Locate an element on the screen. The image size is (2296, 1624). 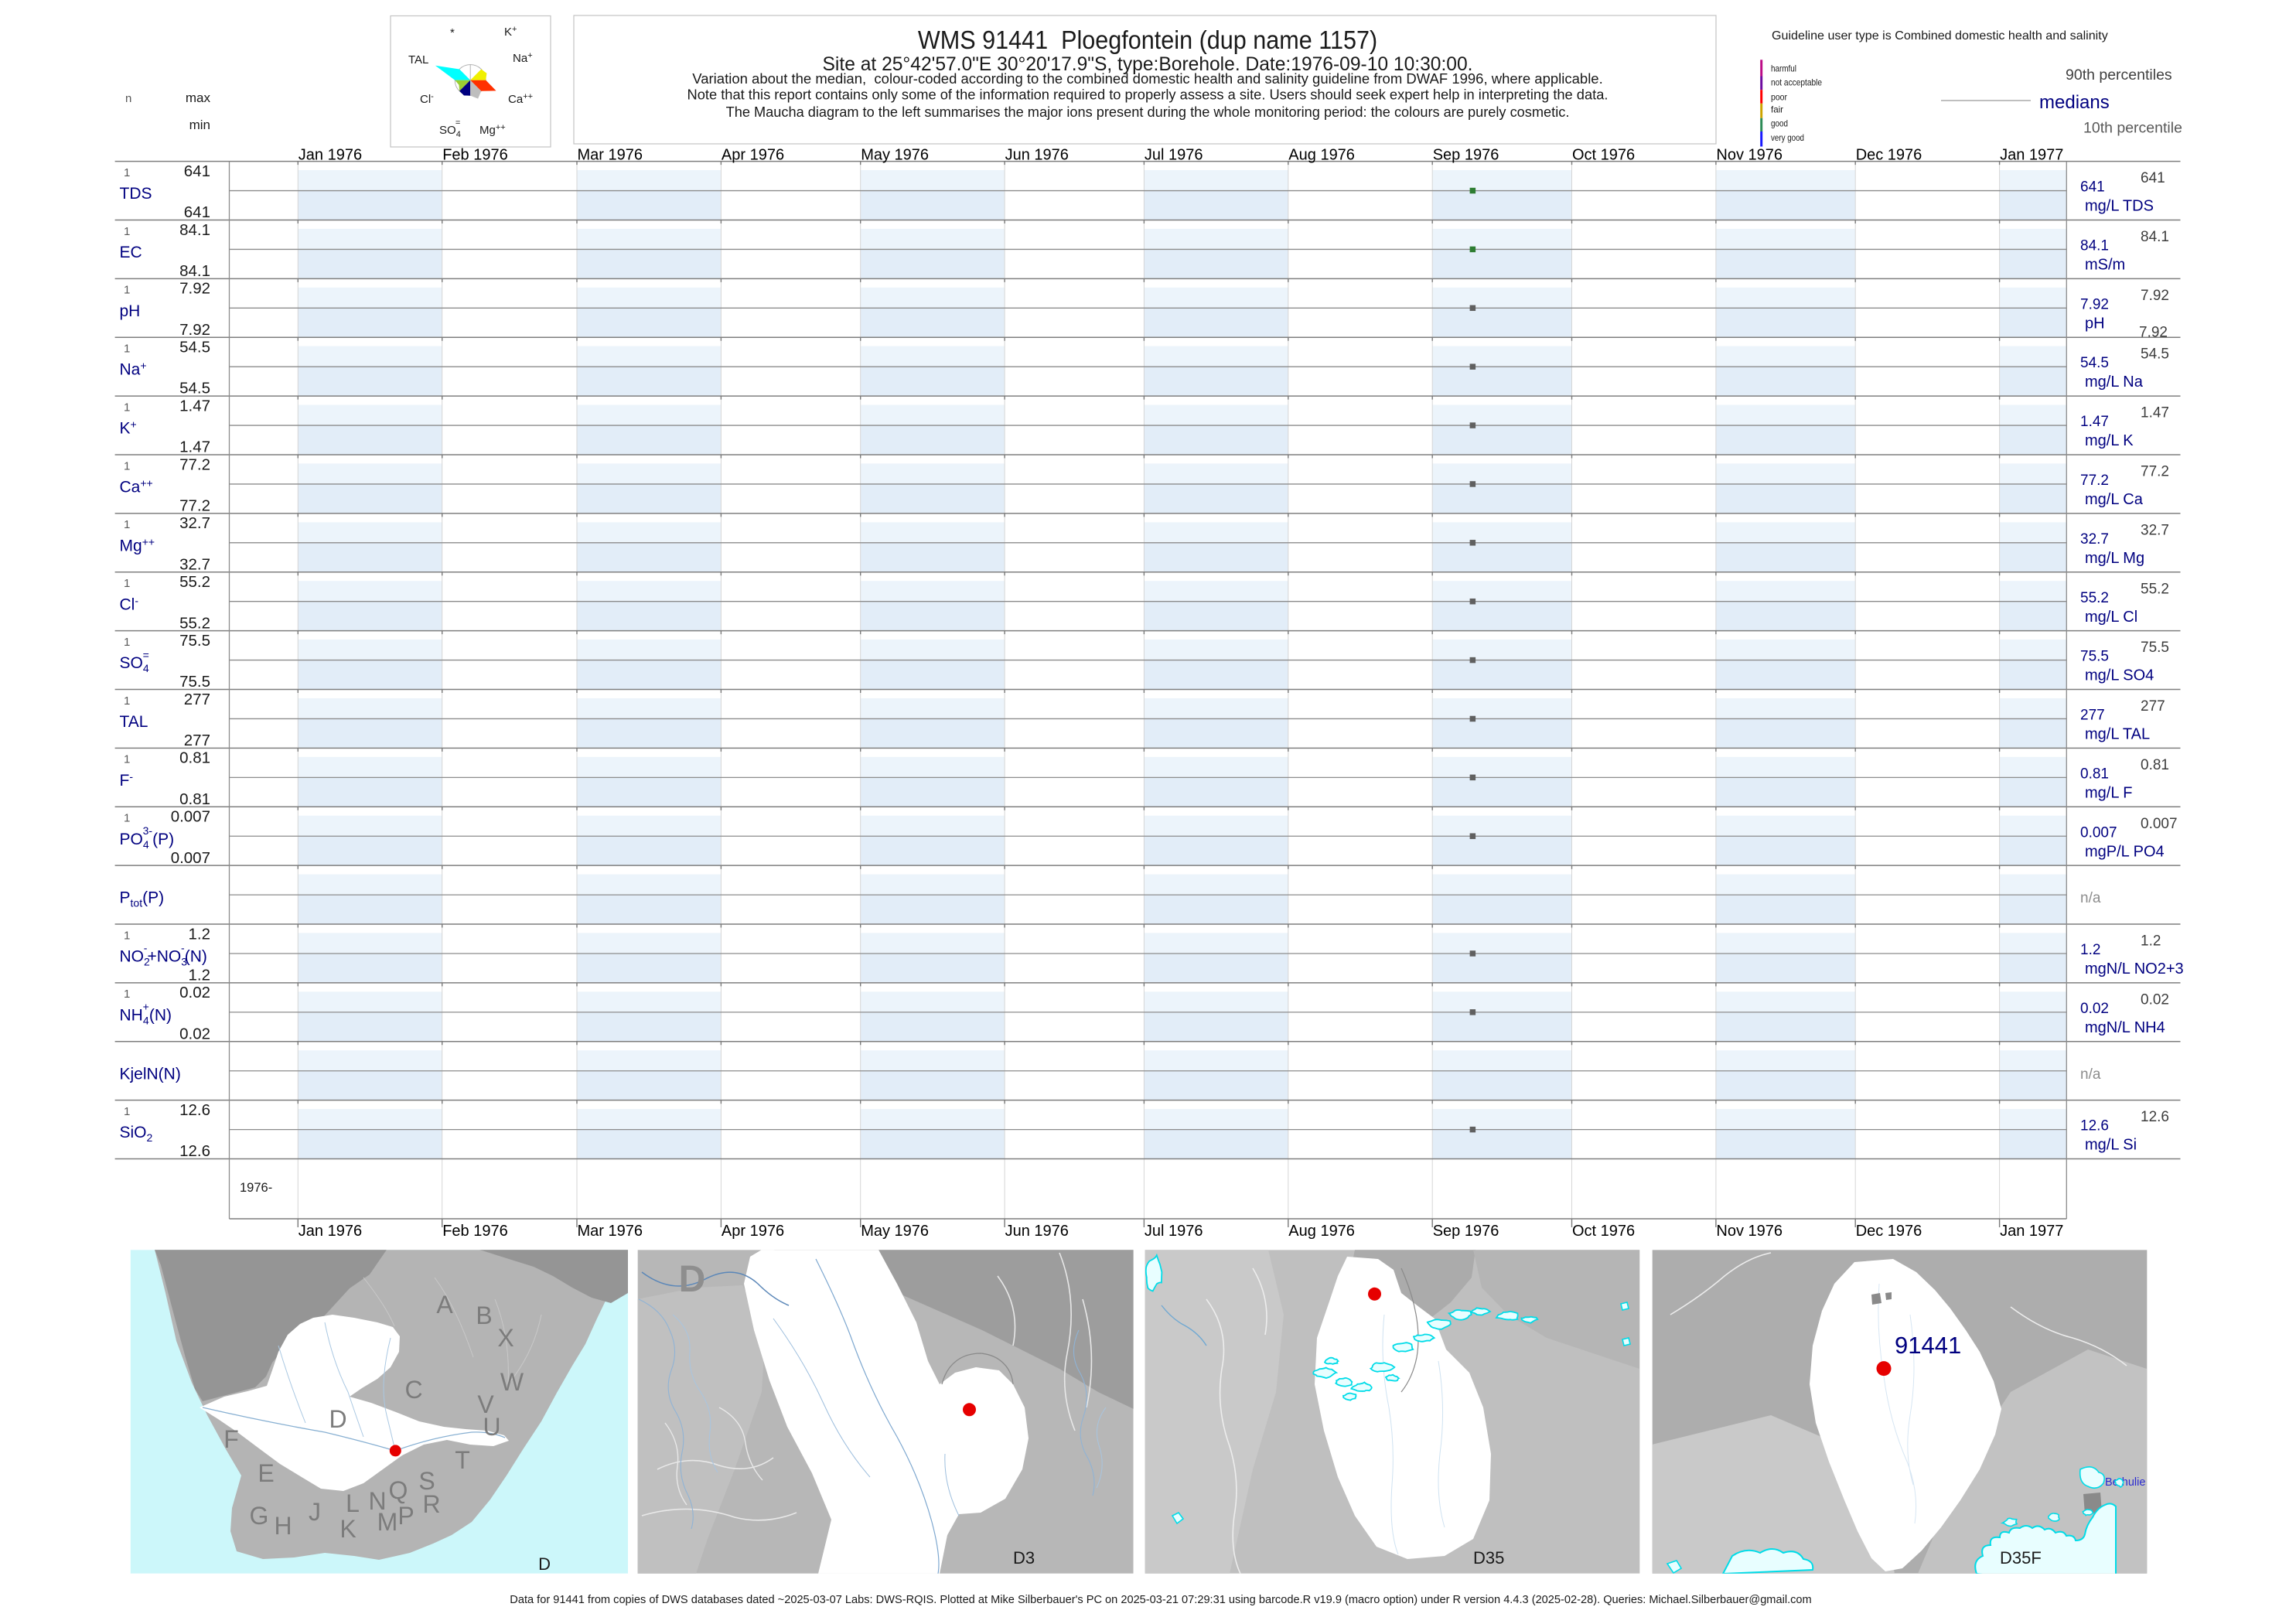
svg-text: D35 is located at coordinates (1488, 1558).